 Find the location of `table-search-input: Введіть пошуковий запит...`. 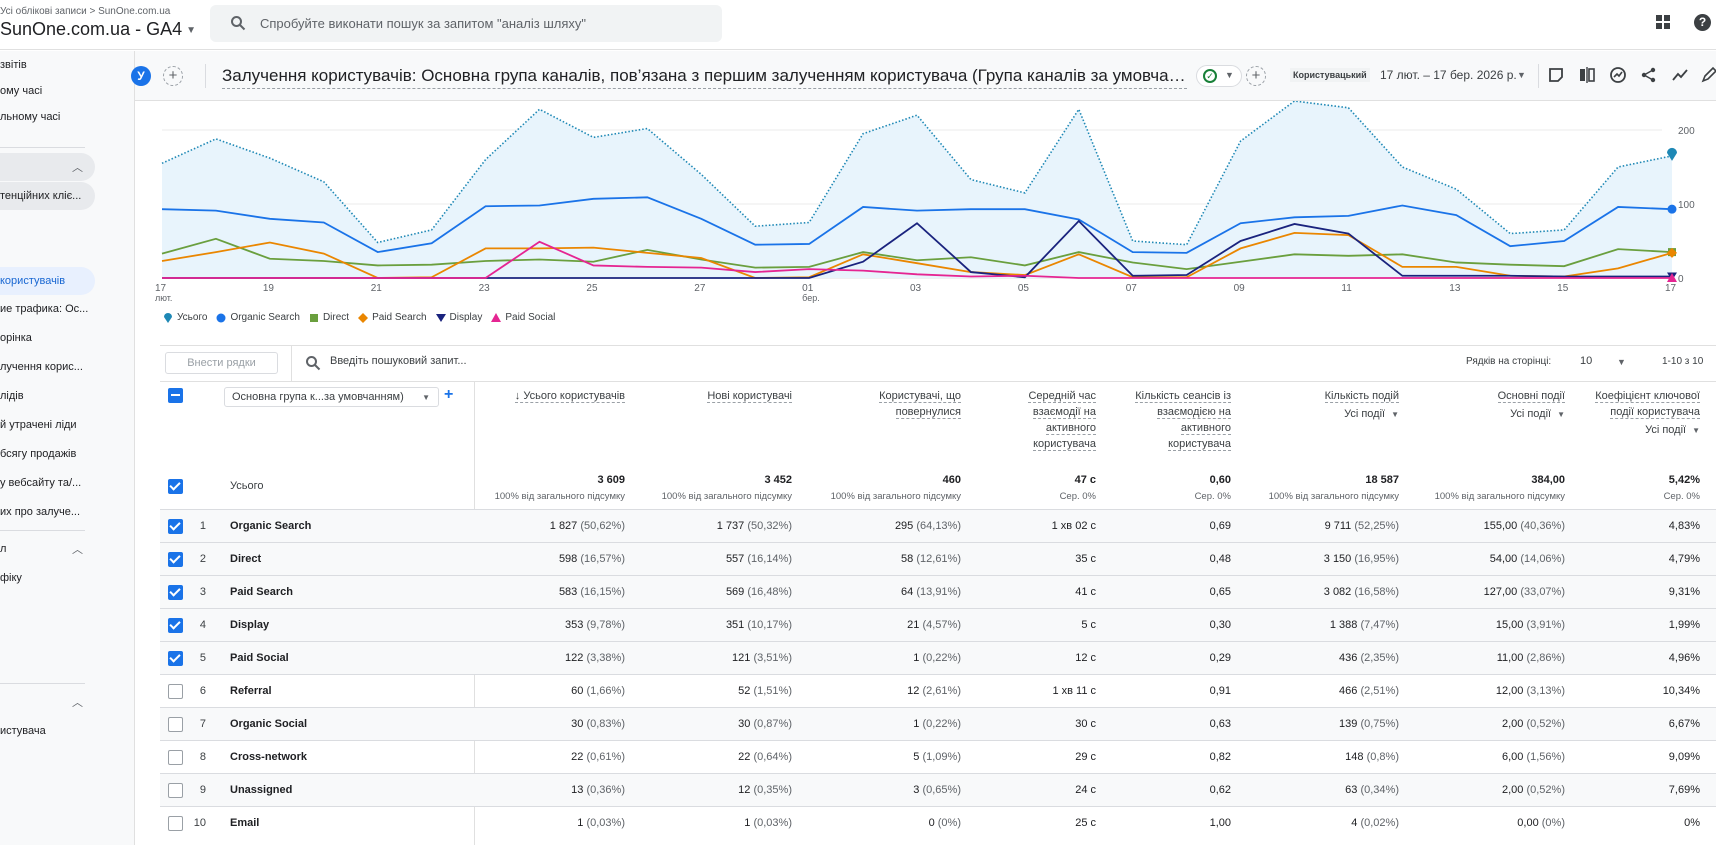

table-search-input: Введіть пошуковий запит... is located at coordinates (398, 361).